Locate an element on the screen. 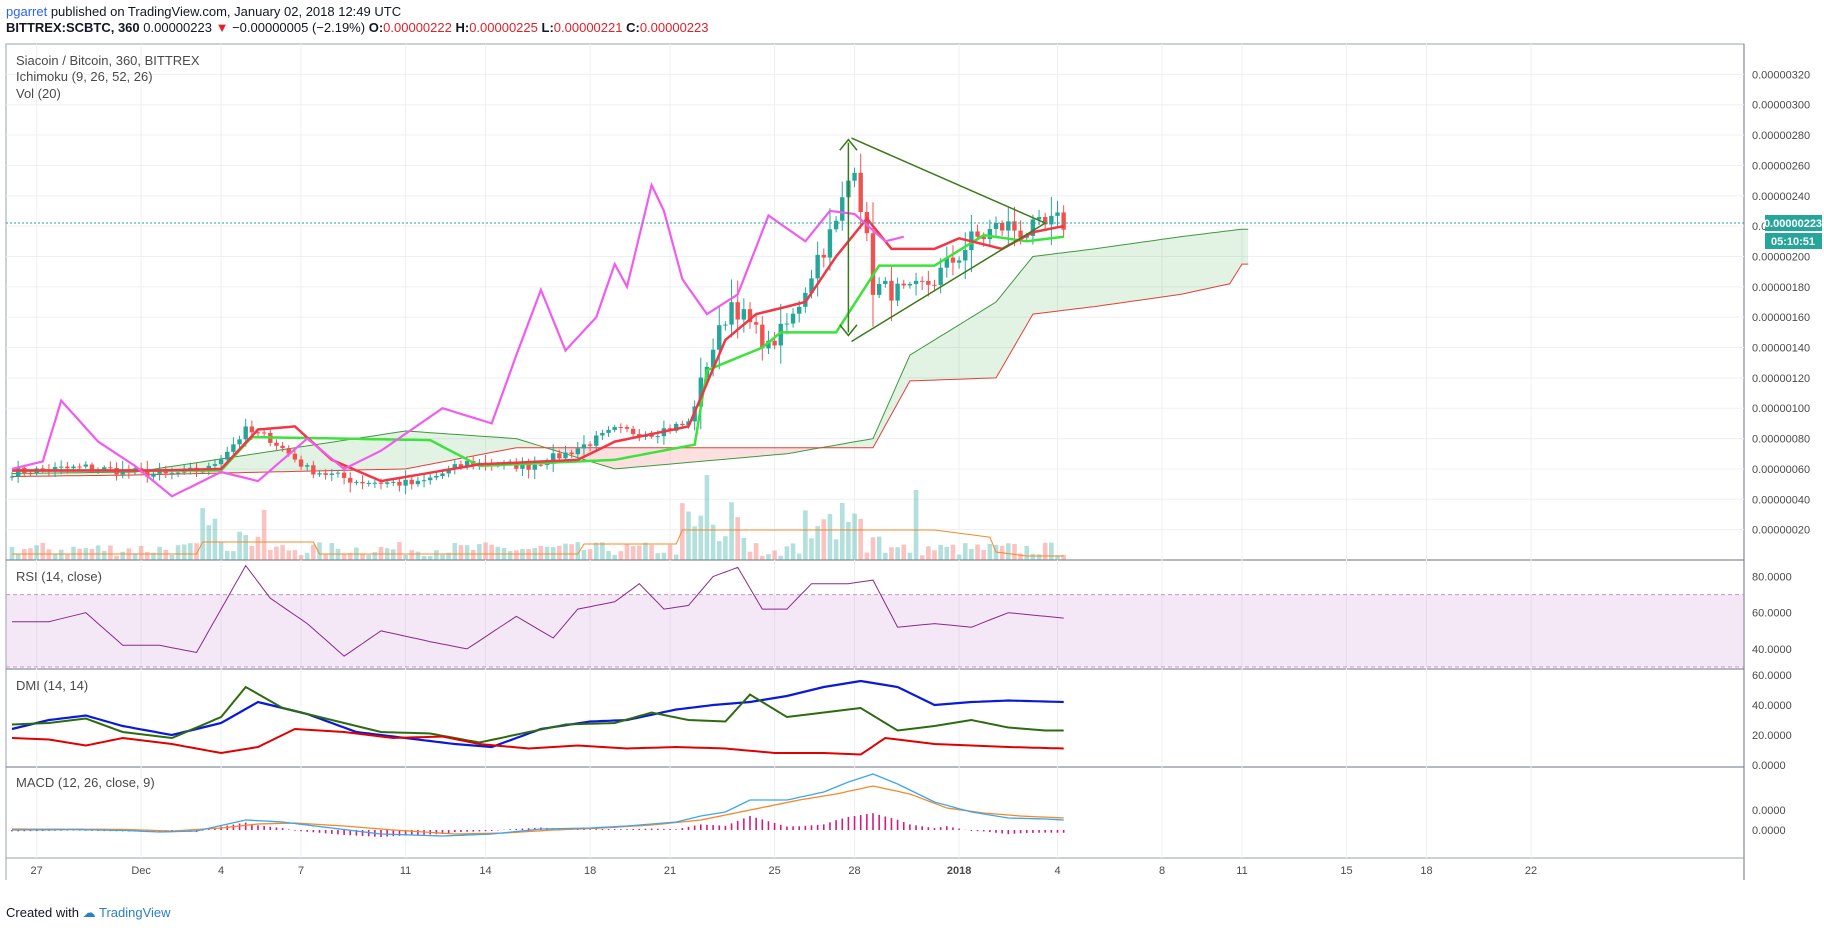  time-tick-label: 4 is located at coordinates (221, 871).